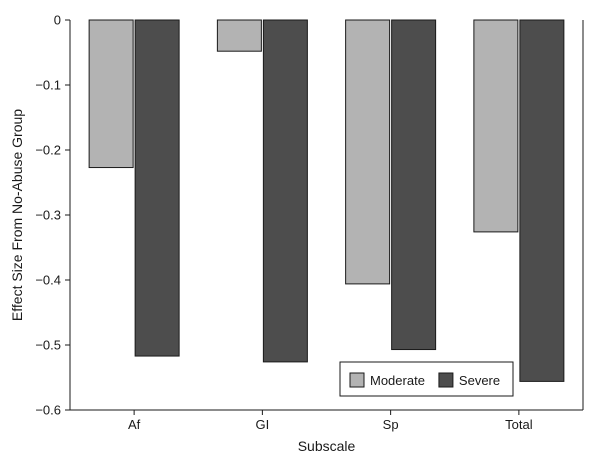 The image size is (590, 466). I want to click on bar-severe-gi, so click(285, 191).